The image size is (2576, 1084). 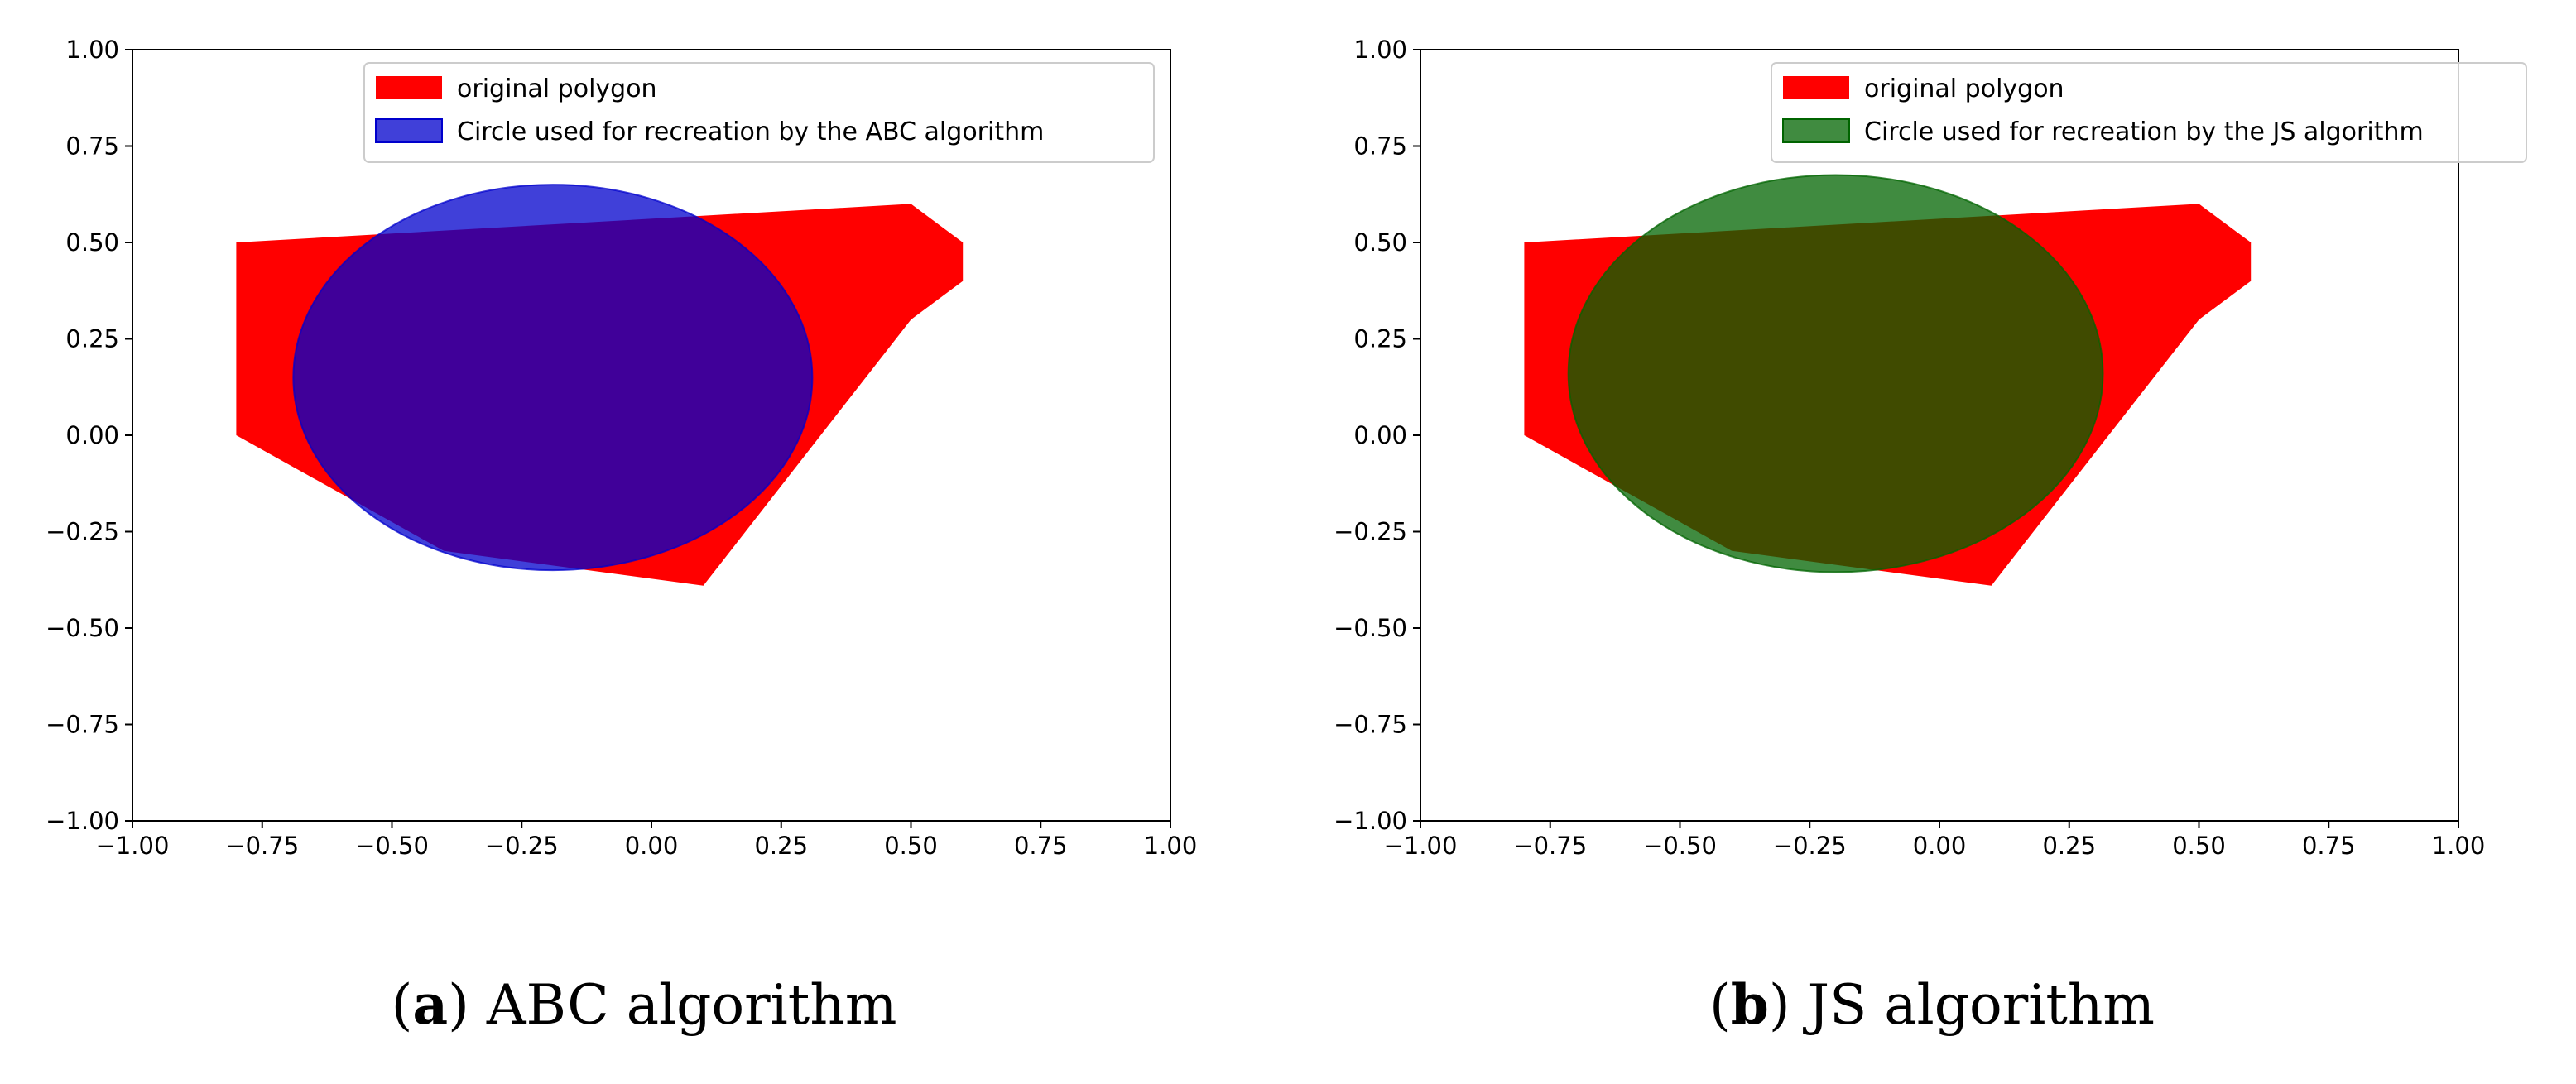 What do you see at coordinates (1981, 1005) in the screenshot?
I see `caption-text-js: JS algorithm` at bounding box center [1981, 1005].